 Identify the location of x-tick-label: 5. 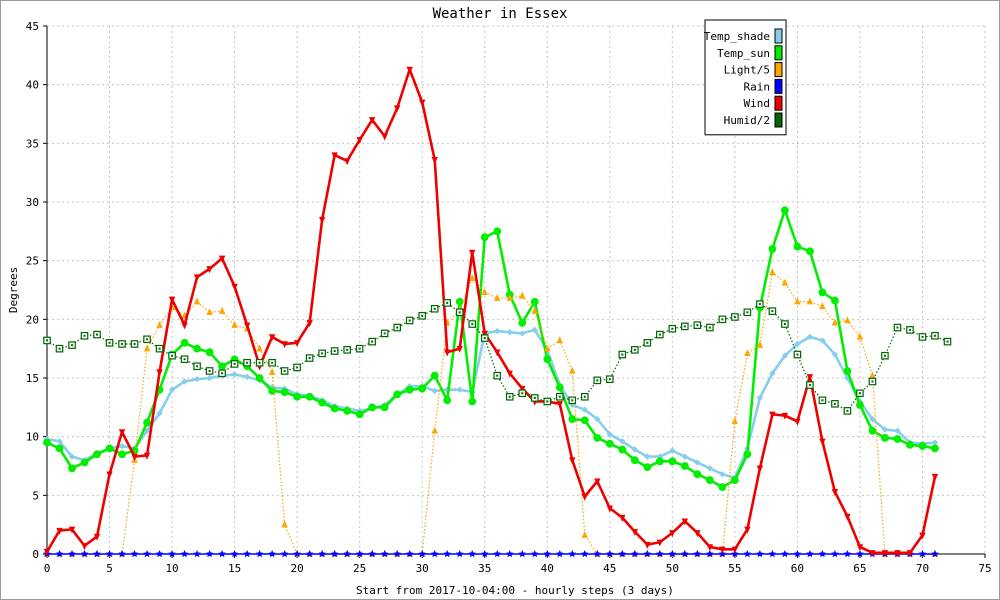
(109, 568).